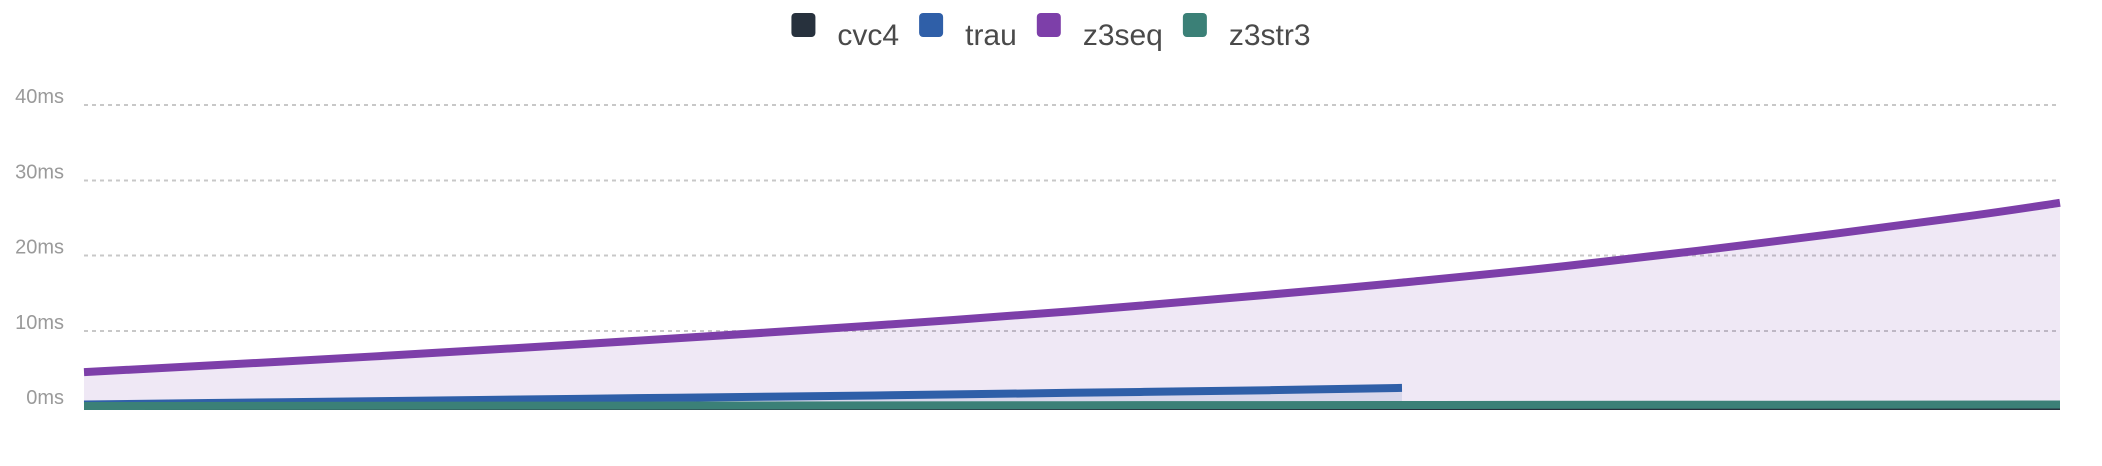  What do you see at coordinates (1123, 35) in the screenshot?
I see `legend-label: z3seq` at bounding box center [1123, 35].